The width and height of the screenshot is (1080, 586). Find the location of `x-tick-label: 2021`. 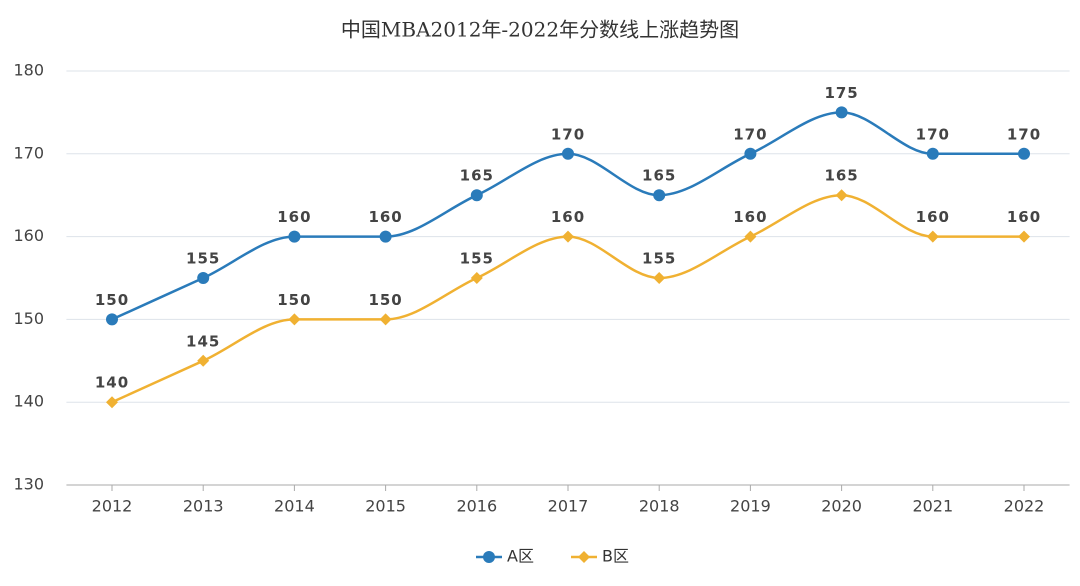

x-tick-label: 2021 is located at coordinates (932, 506).